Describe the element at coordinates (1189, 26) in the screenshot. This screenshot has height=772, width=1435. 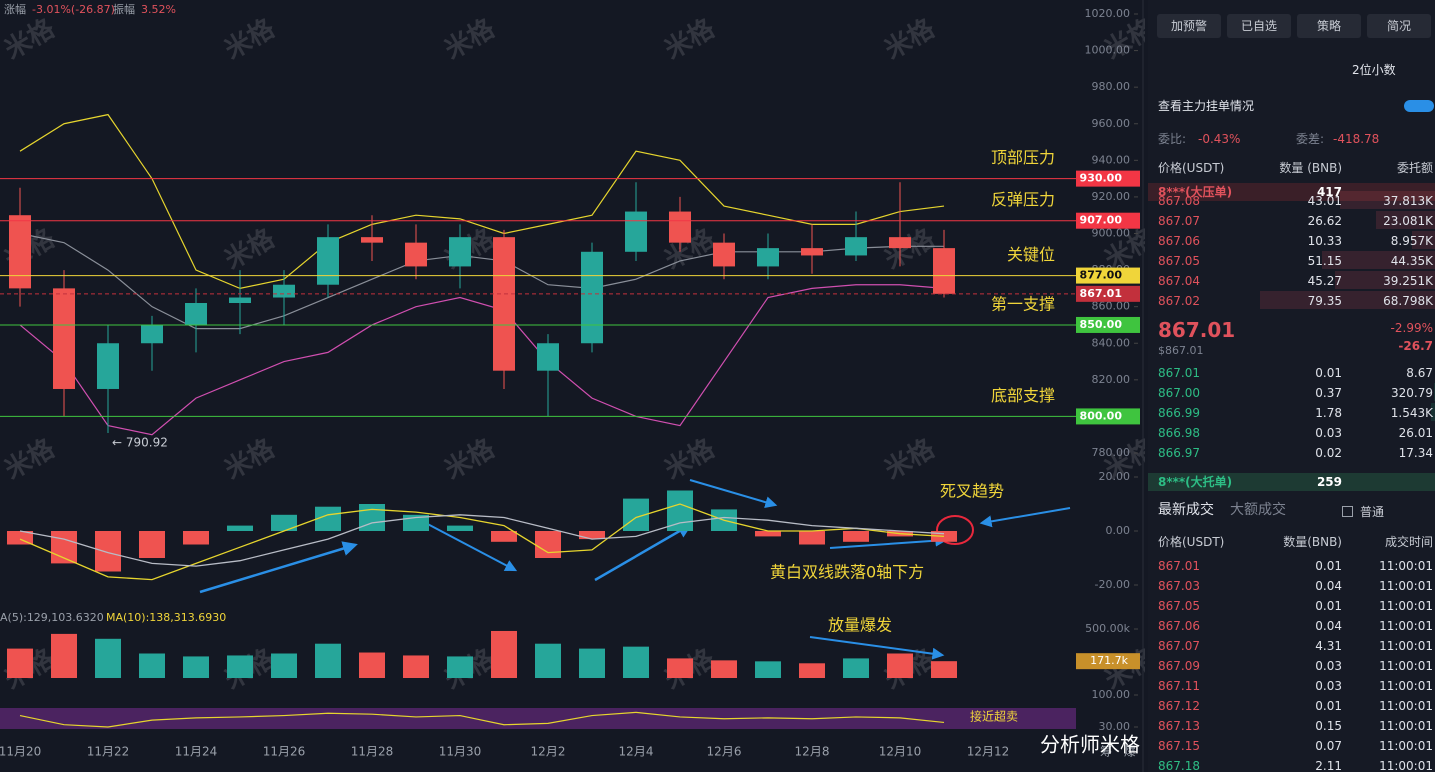
I see `button: 加预警` at that location.